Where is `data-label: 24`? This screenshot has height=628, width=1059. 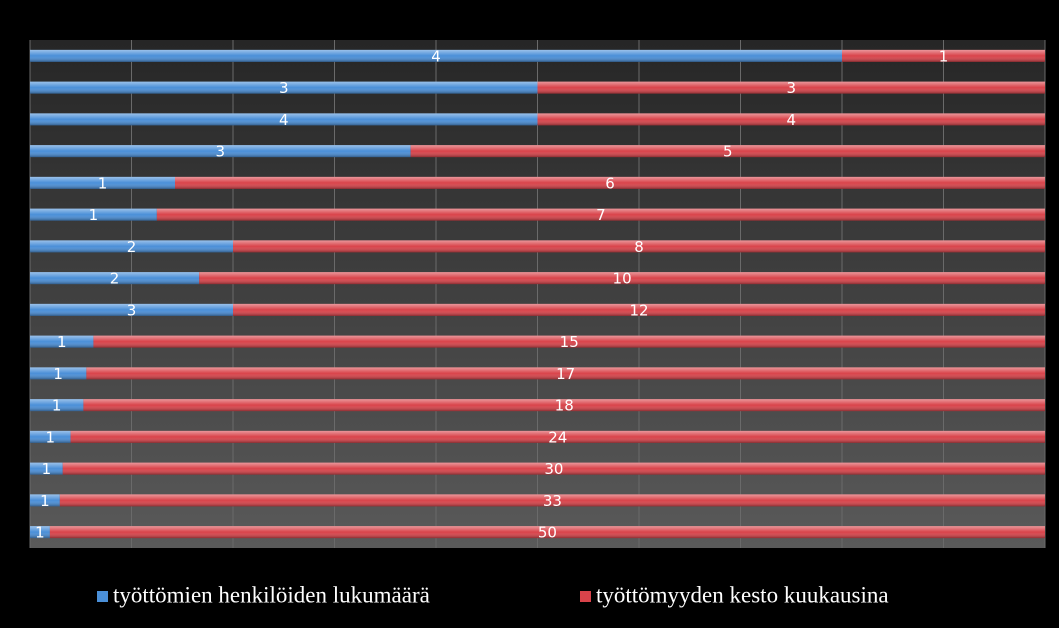
data-label: 24 is located at coordinates (557, 437).